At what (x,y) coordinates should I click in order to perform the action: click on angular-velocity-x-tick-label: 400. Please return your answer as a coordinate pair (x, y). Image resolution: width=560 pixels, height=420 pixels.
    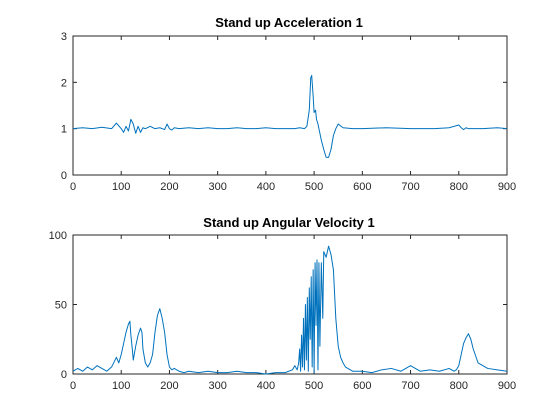
    Looking at the image, I should click on (266, 386).